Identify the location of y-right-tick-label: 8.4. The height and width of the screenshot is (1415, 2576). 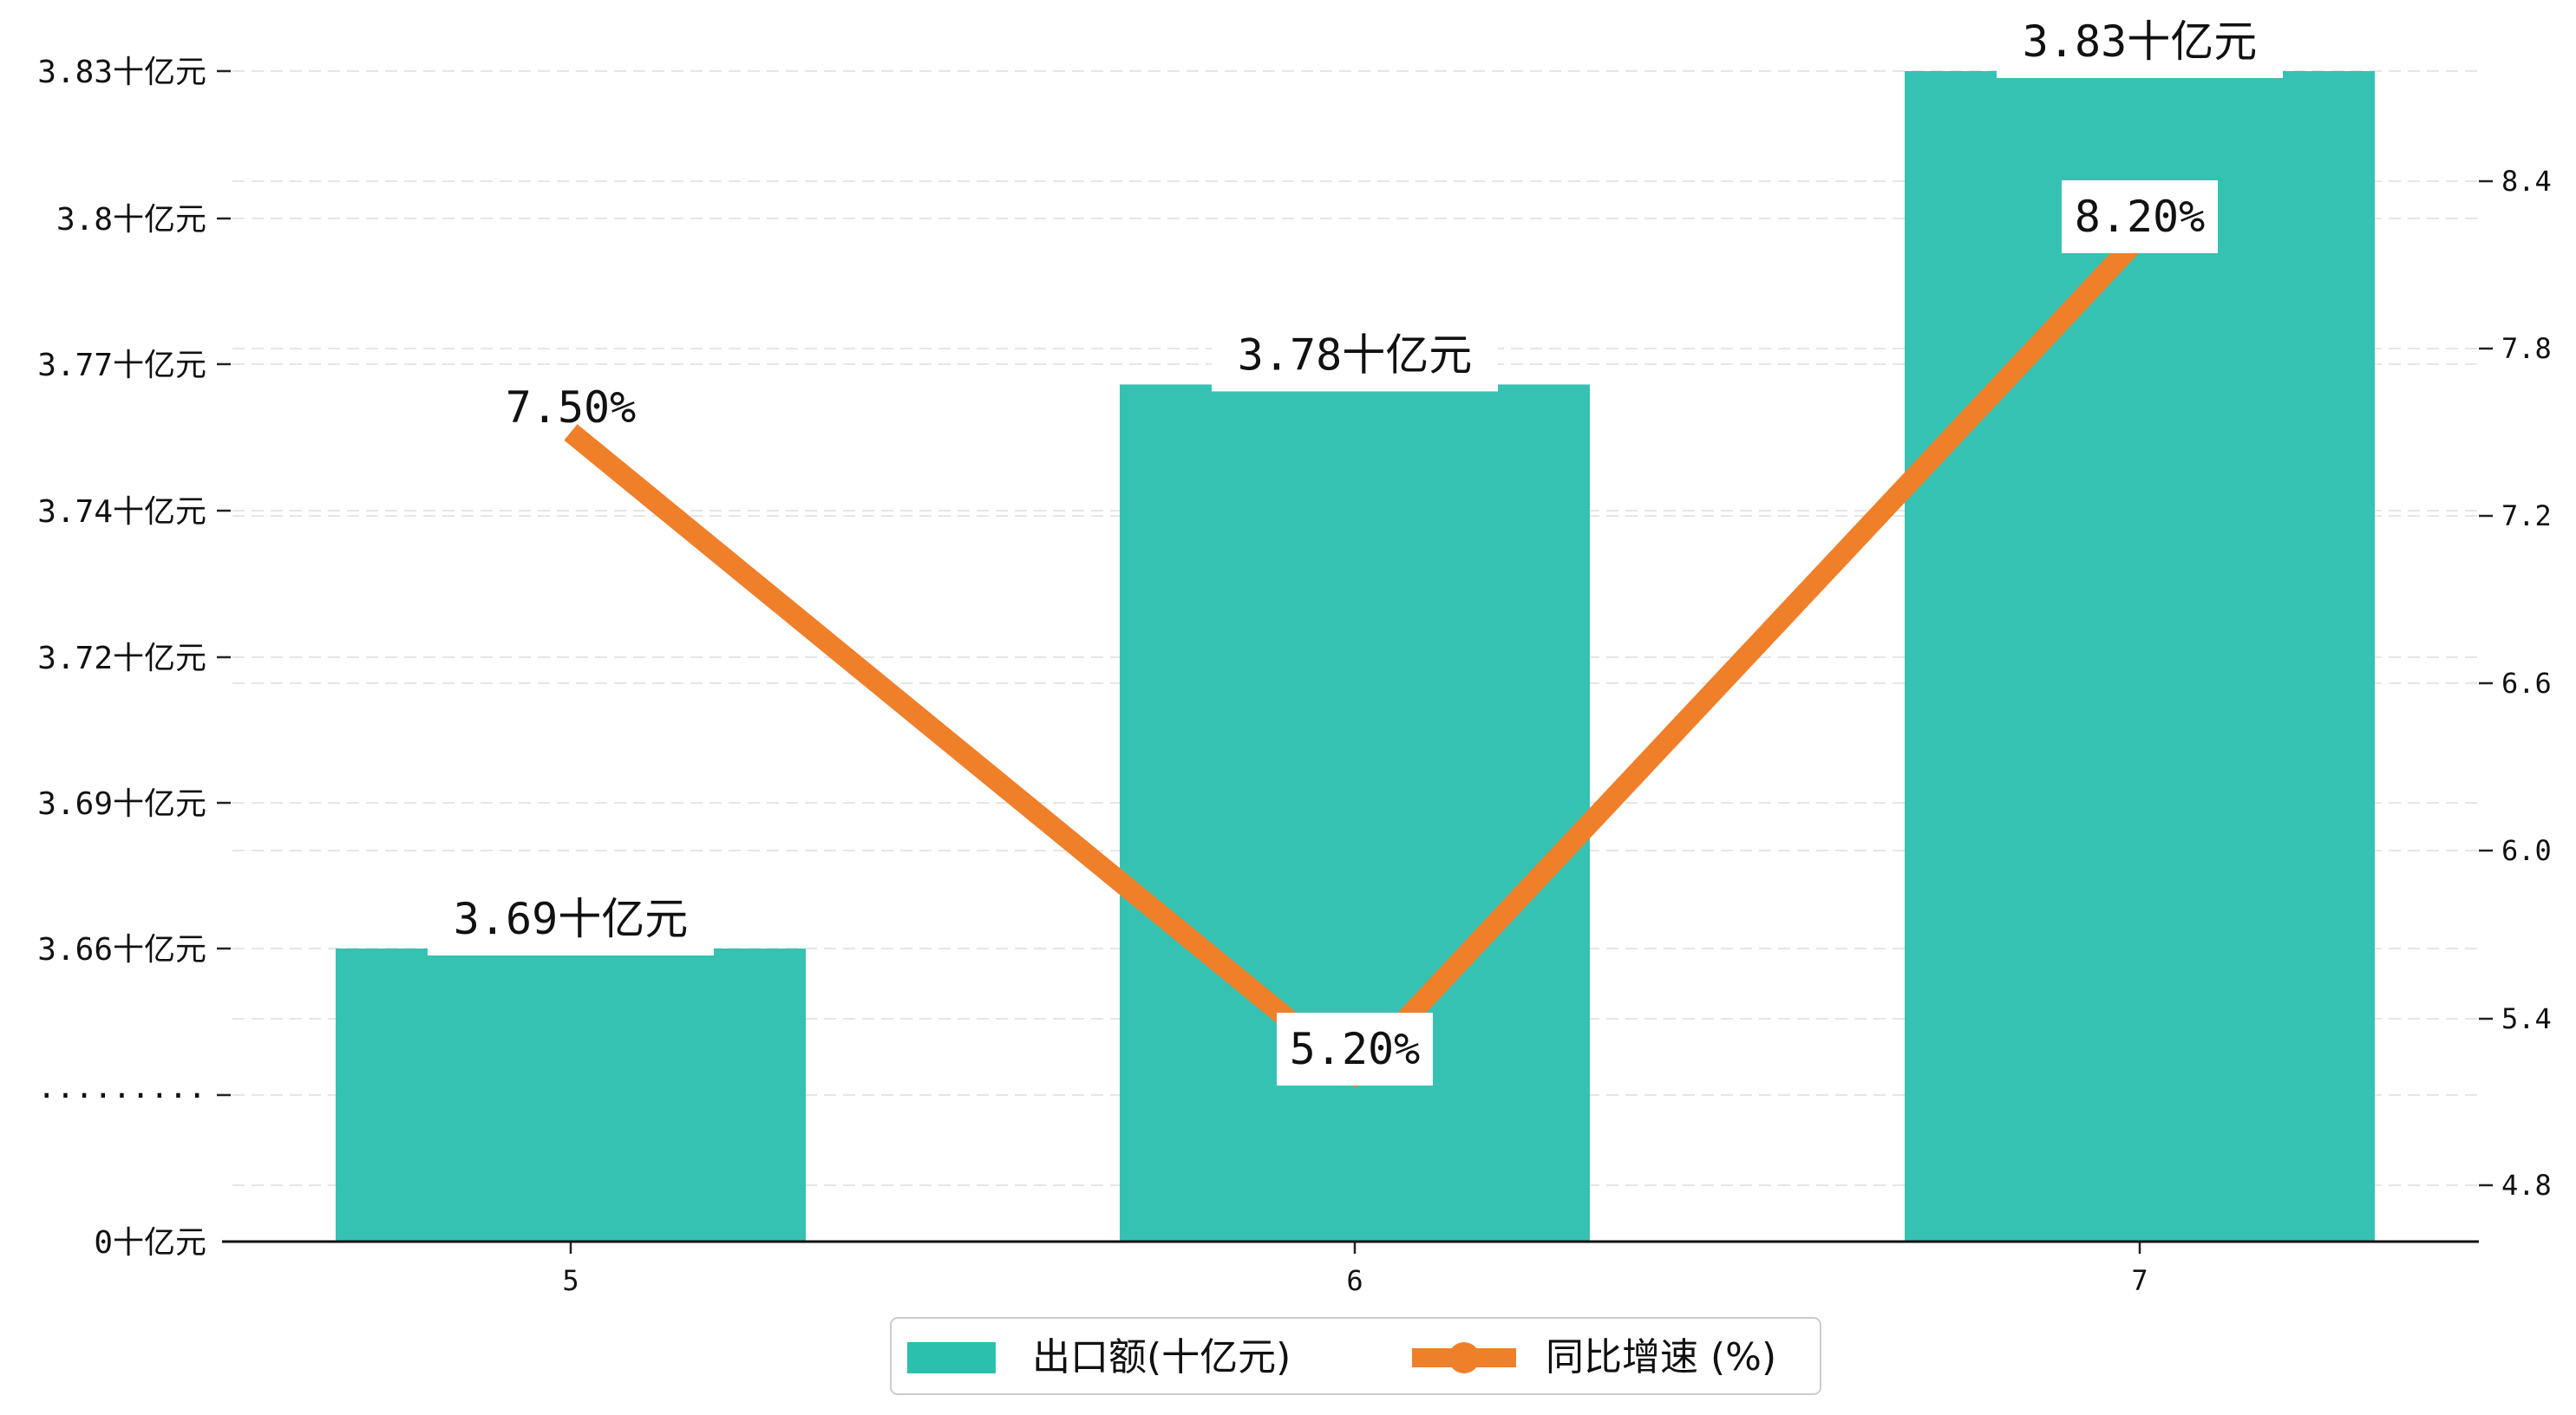
(2526, 181).